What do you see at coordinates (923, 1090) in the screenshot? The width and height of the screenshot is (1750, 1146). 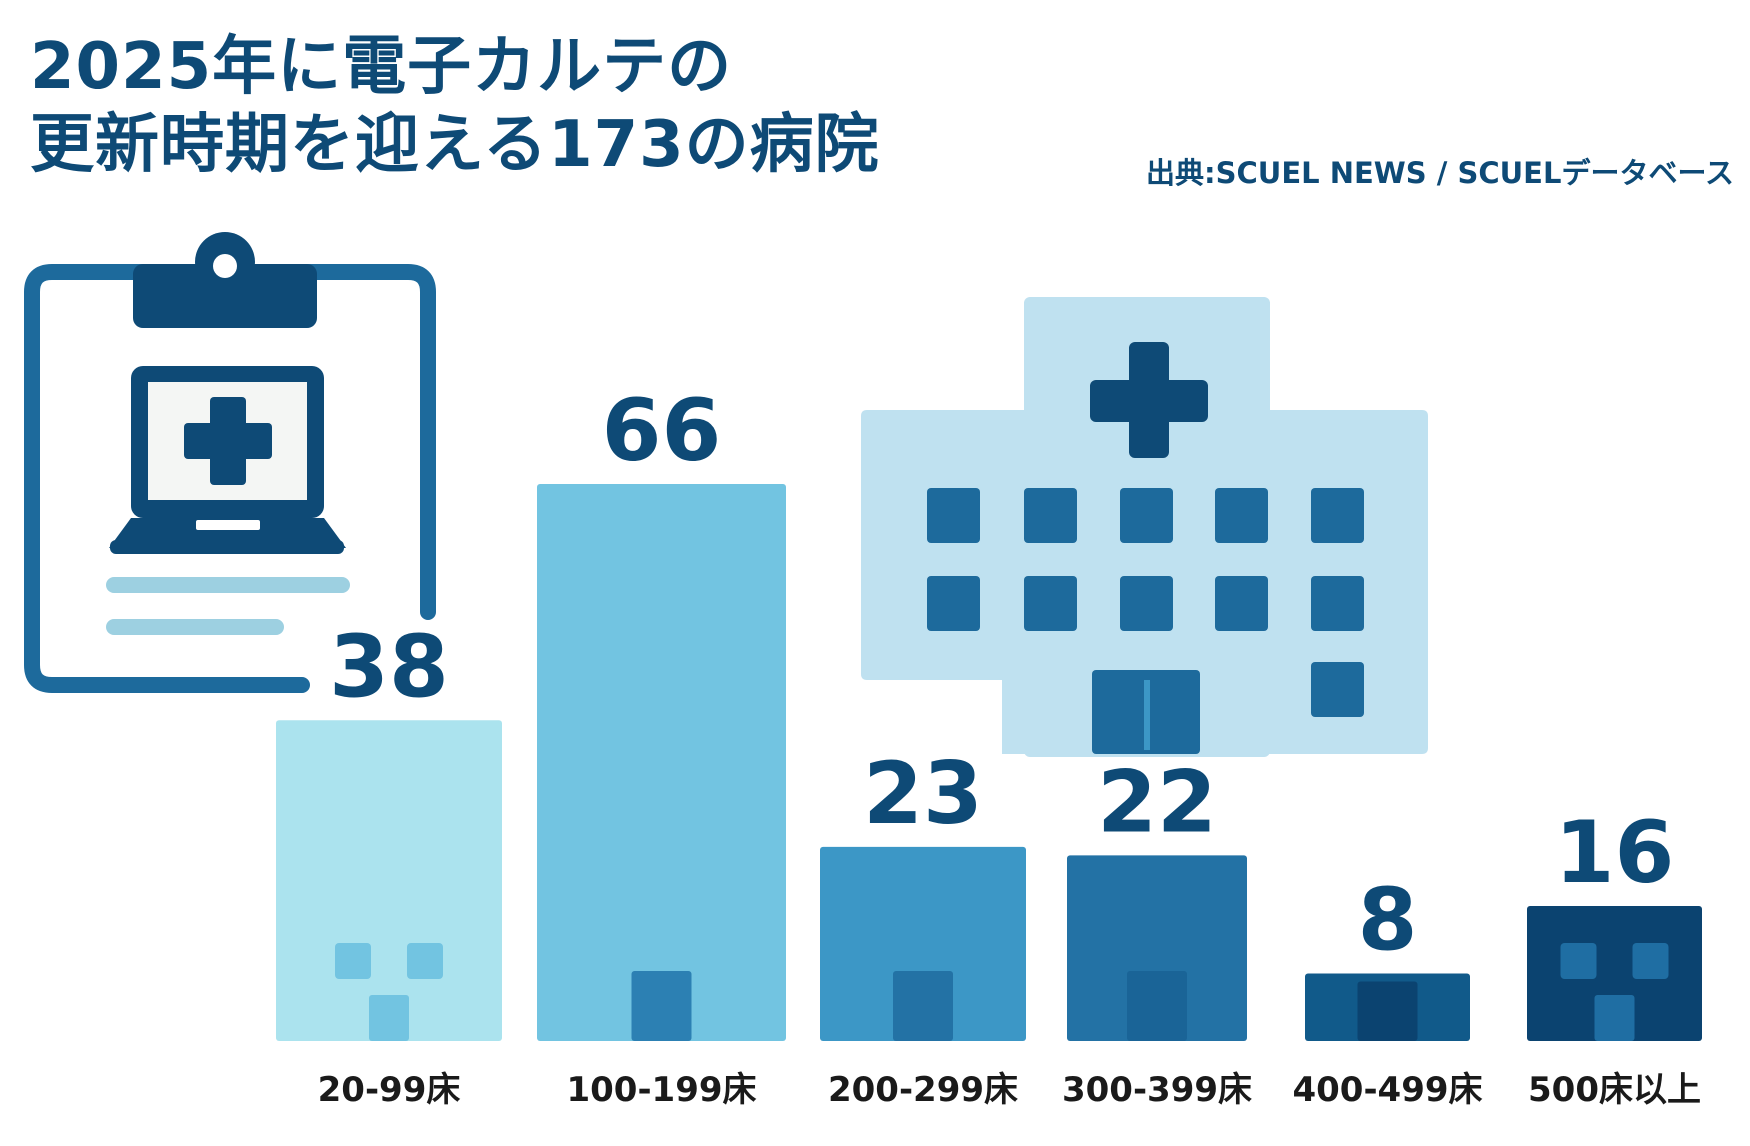 I see `category-label: 200-299床` at bounding box center [923, 1090].